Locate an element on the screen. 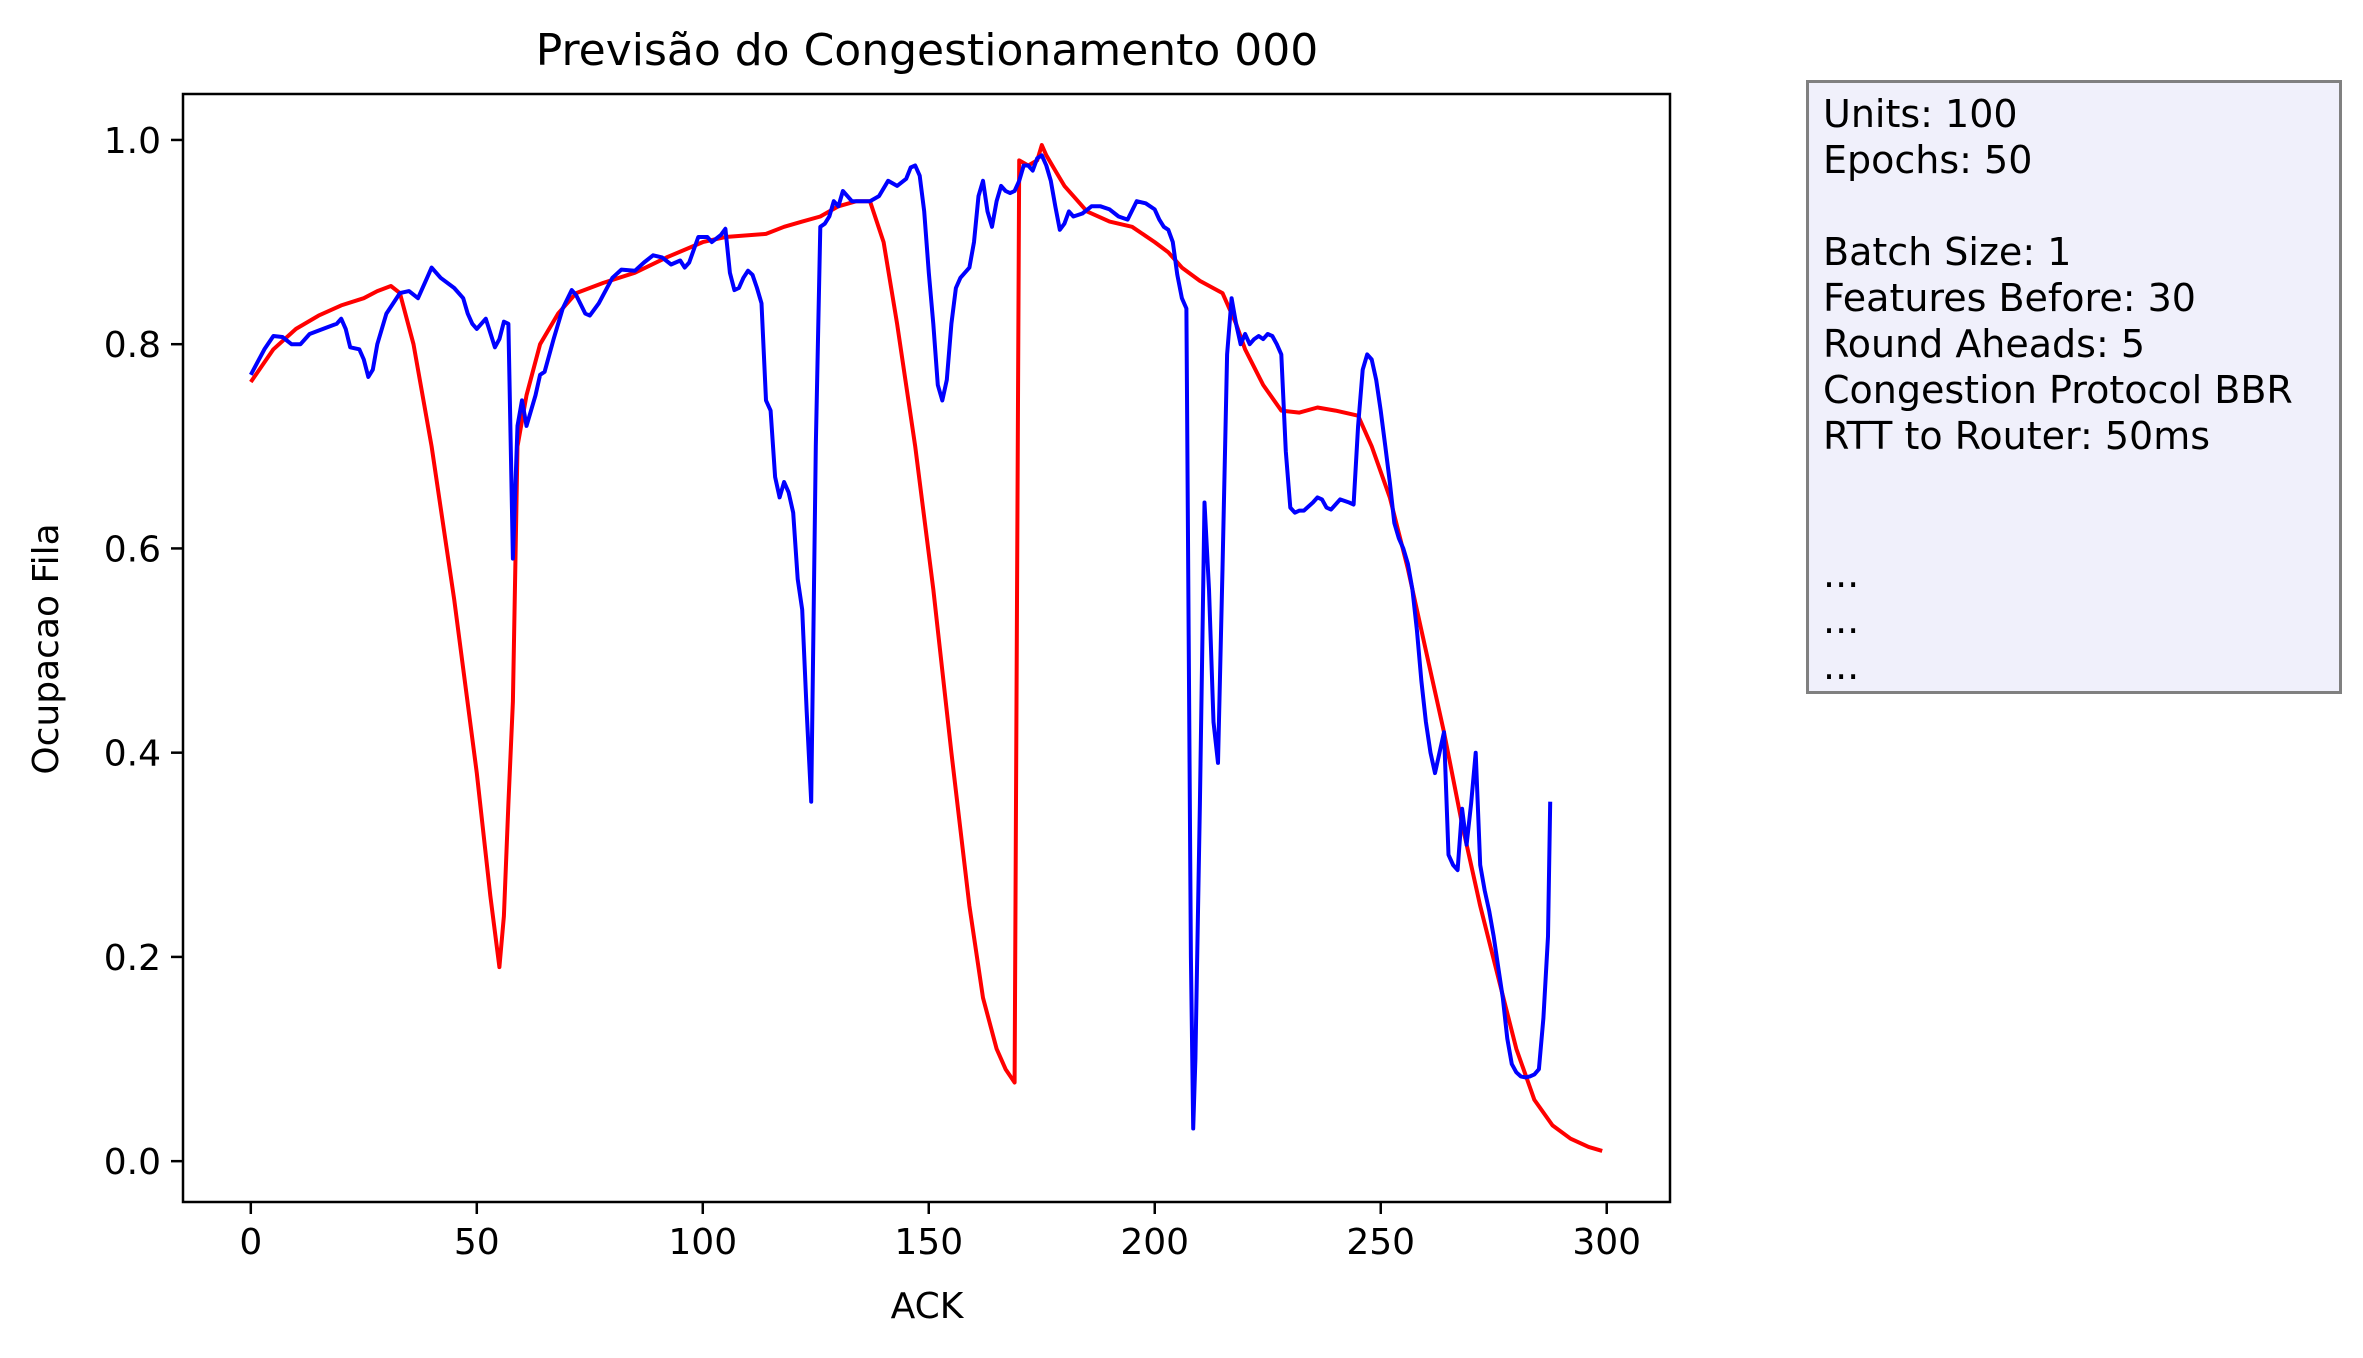 Image resolution: width=2363 pixels, height=1358 pixels. y-tick-label: 0.8 is located at coordinates (132, 345).